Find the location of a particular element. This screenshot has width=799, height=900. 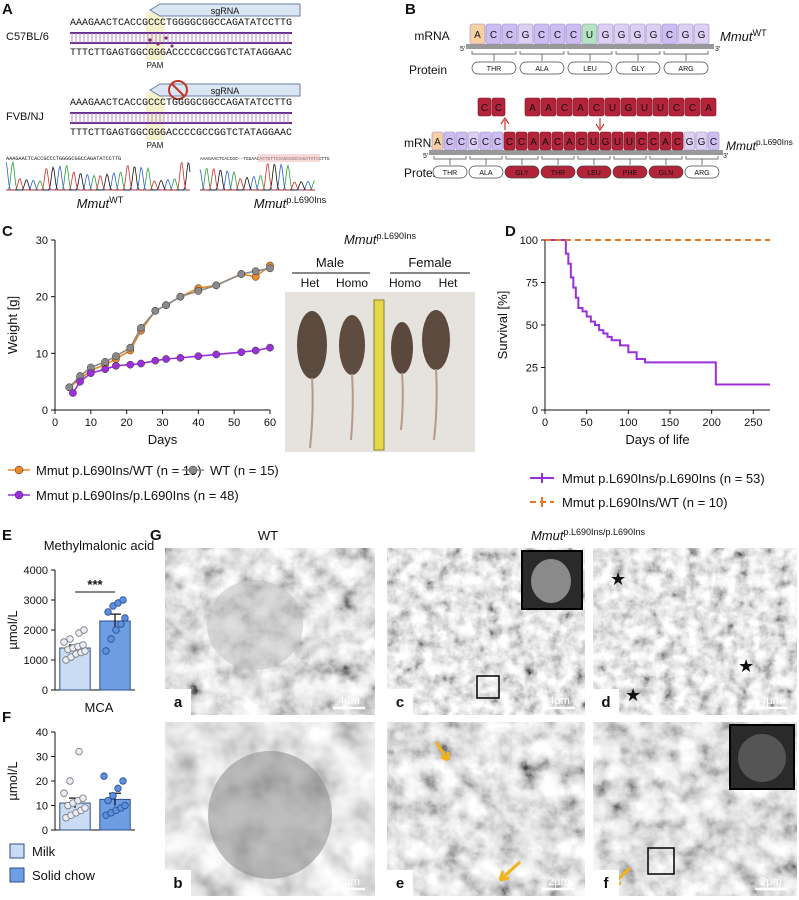

y-tick-label: 3000 is located at coordinates (36, 601).